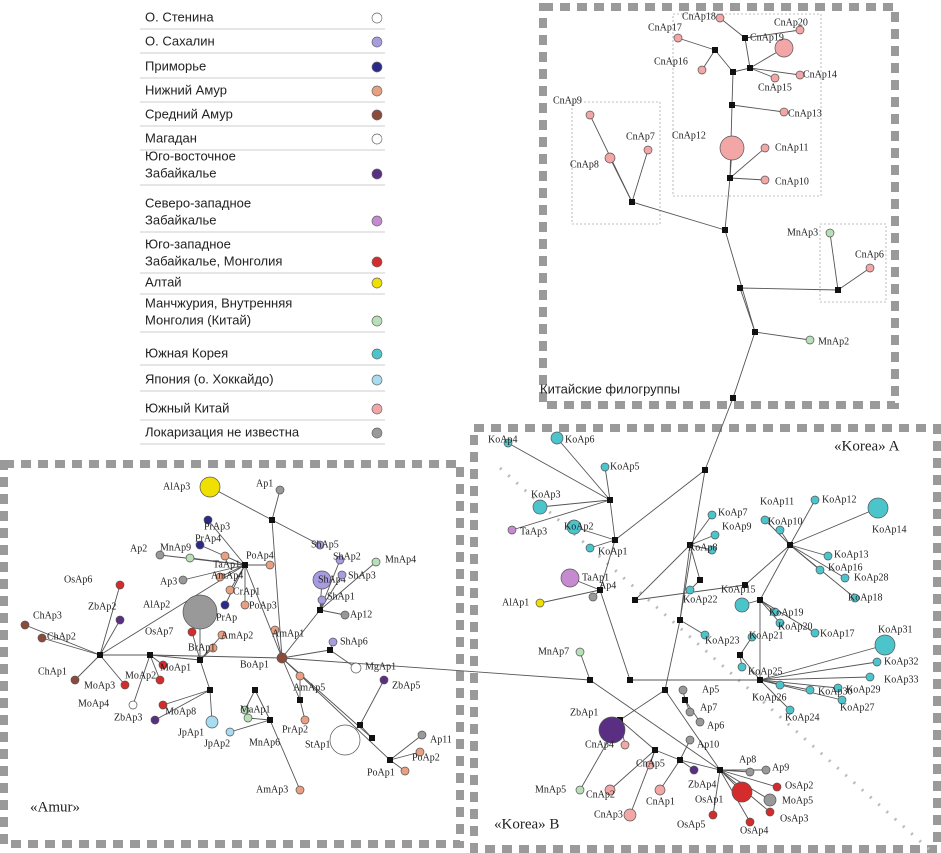 The image size is (941, 853). I want to click on haplotype-label: MoAp1, so click(175, 667).